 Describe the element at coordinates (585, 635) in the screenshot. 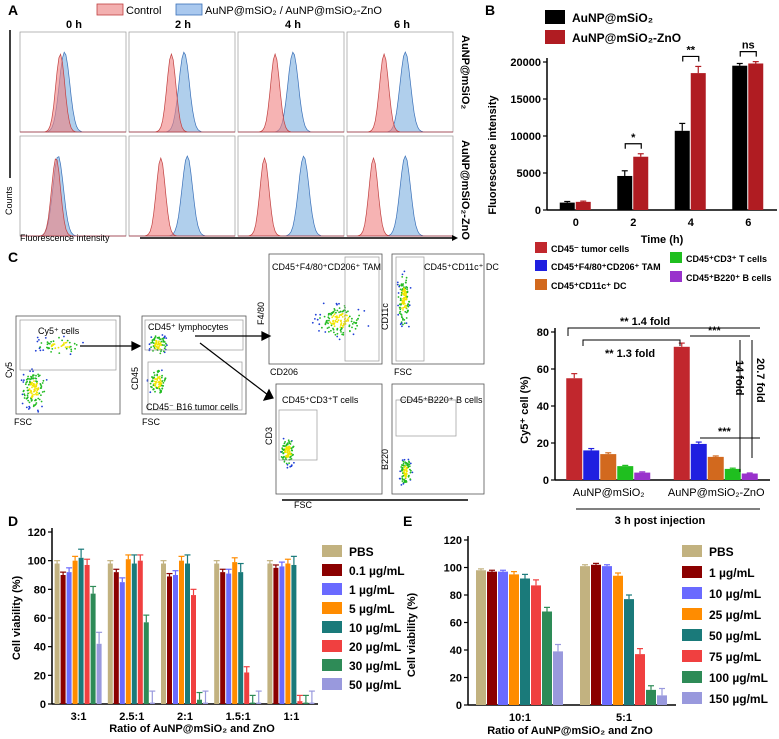

I see `e-bar-s0-c1` at that location.